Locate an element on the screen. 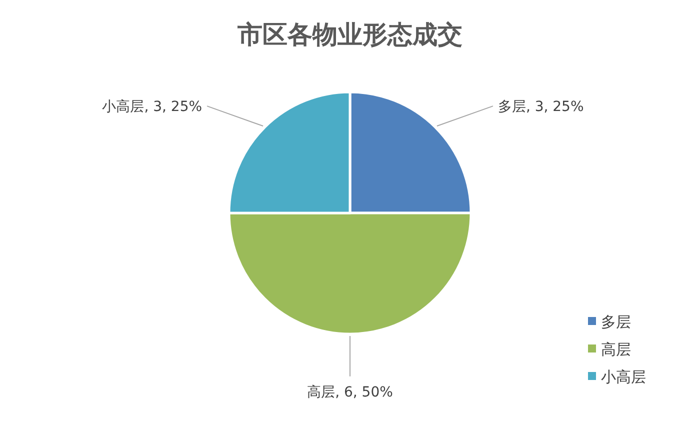 The width and height of the screenshot is (700, 421). title: 市区各物业形态成交 is located at coordinates (350, 34).